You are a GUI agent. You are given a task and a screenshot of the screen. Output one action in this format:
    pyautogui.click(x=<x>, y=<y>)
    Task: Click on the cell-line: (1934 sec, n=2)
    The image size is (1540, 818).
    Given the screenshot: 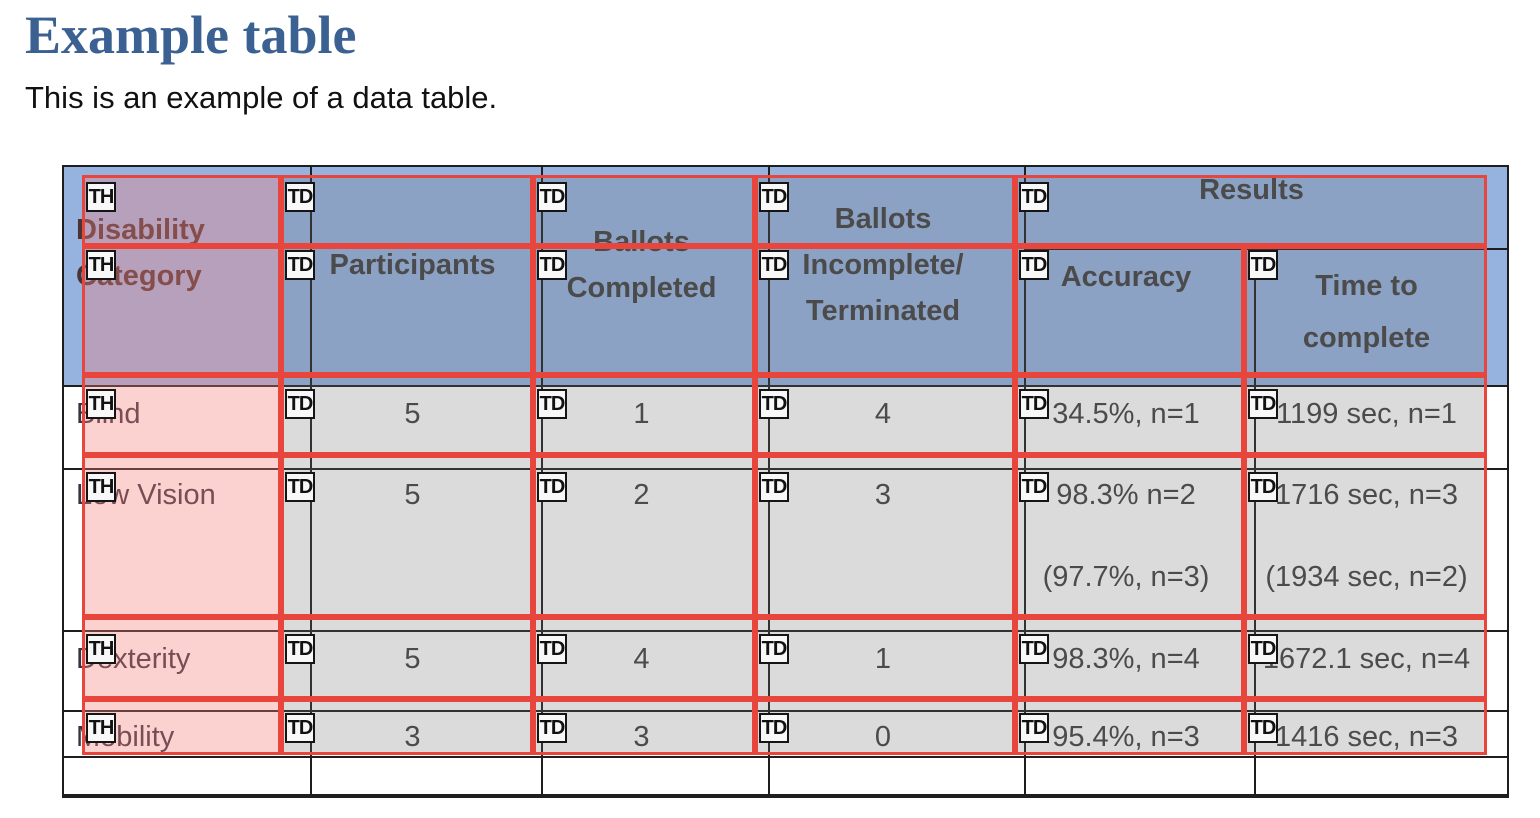 What is the action you would take?
    pyautogui.click(x=1366, y=577)
    